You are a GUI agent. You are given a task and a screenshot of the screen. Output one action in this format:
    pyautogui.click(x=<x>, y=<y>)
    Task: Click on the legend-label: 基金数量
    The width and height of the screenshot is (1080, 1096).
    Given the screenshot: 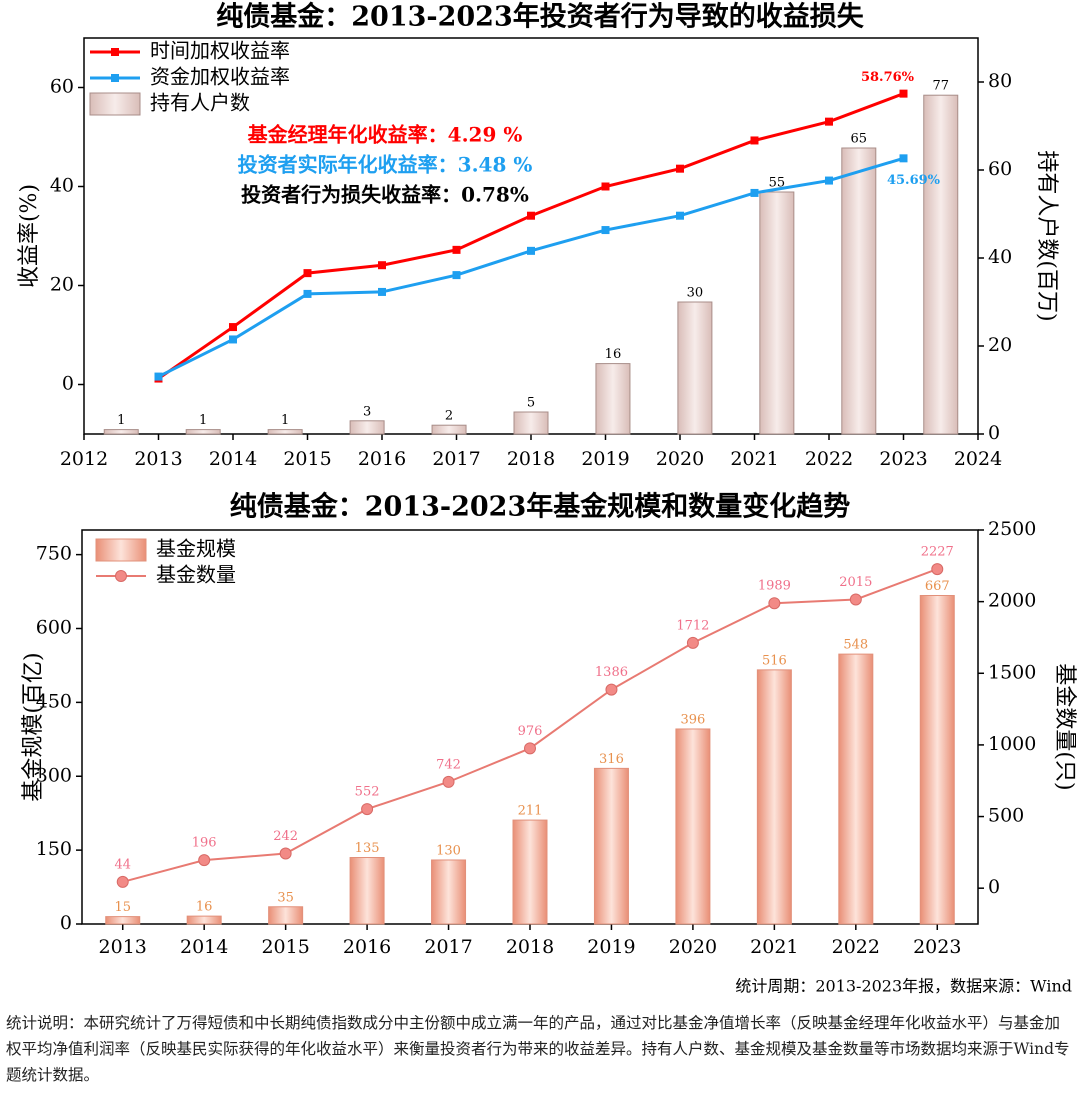 What is the action you would take?
    pyautogui.click(x=196, y=575)
    